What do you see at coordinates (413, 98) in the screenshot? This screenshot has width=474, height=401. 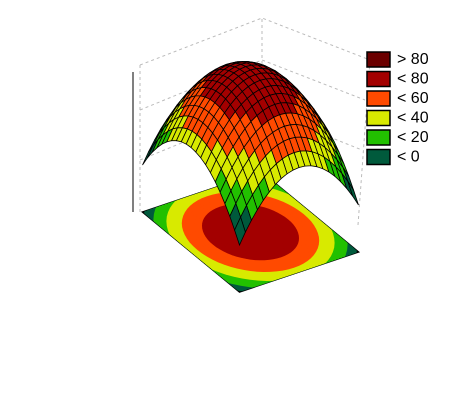 I see `legend-label: < 60` at bounding box center [413, 98].